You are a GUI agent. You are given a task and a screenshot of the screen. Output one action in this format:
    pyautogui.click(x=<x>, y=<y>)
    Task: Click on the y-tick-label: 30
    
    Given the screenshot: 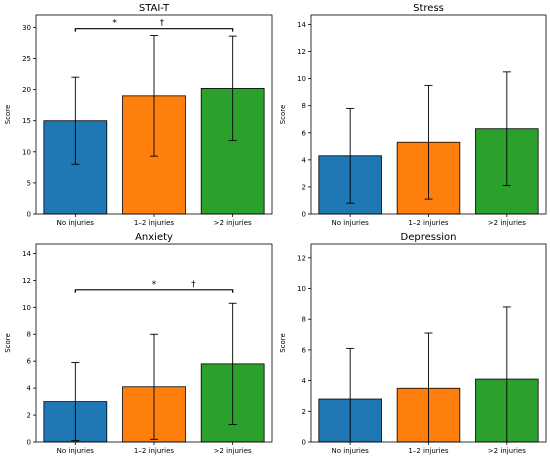 What is the action you would take?
    pyautogui.click(x=26, y=28)
    